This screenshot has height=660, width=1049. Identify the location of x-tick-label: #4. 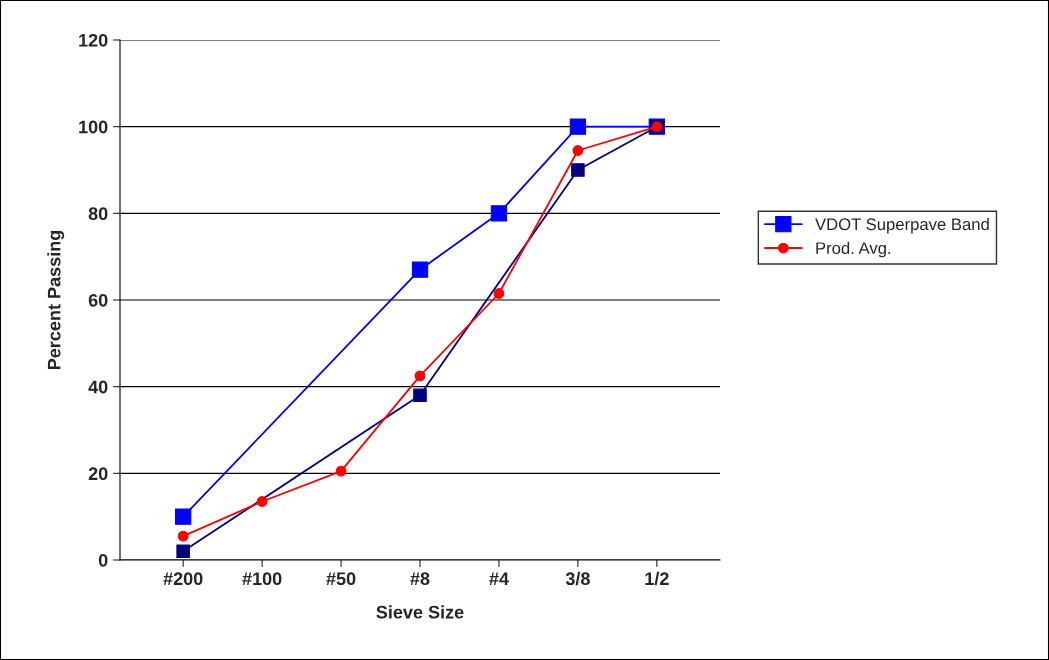
(499, 578).